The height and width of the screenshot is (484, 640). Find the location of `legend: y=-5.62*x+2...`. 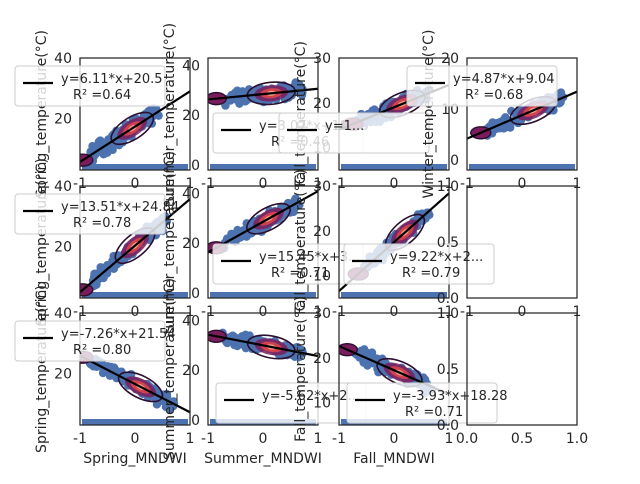

legend: y=-5.62*x+2... is located at coordinates (291, 403).